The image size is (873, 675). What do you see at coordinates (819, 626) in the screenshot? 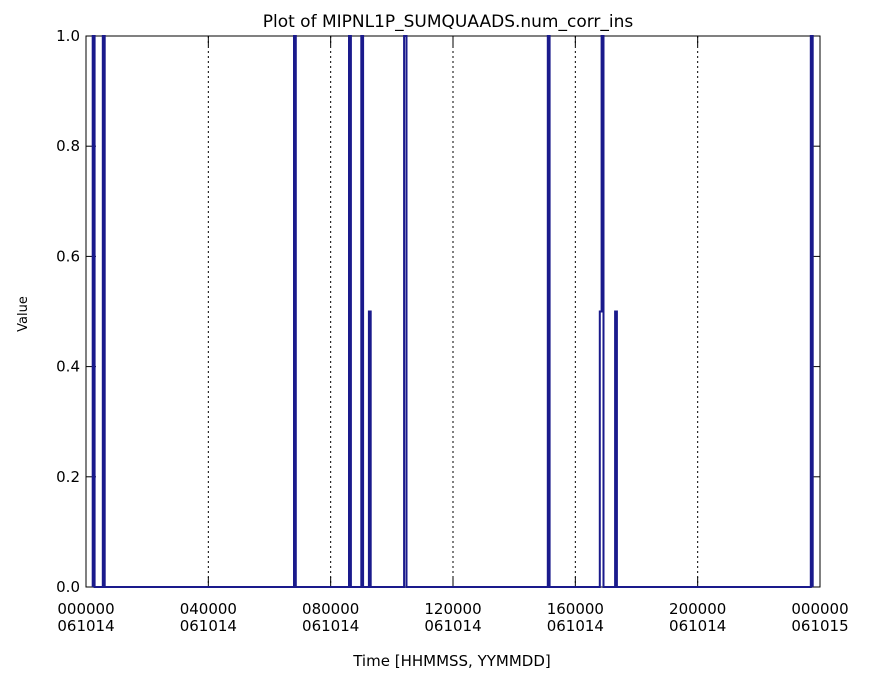
I see `x-tick-label-date: 061015` at bounding box center [819, 626].